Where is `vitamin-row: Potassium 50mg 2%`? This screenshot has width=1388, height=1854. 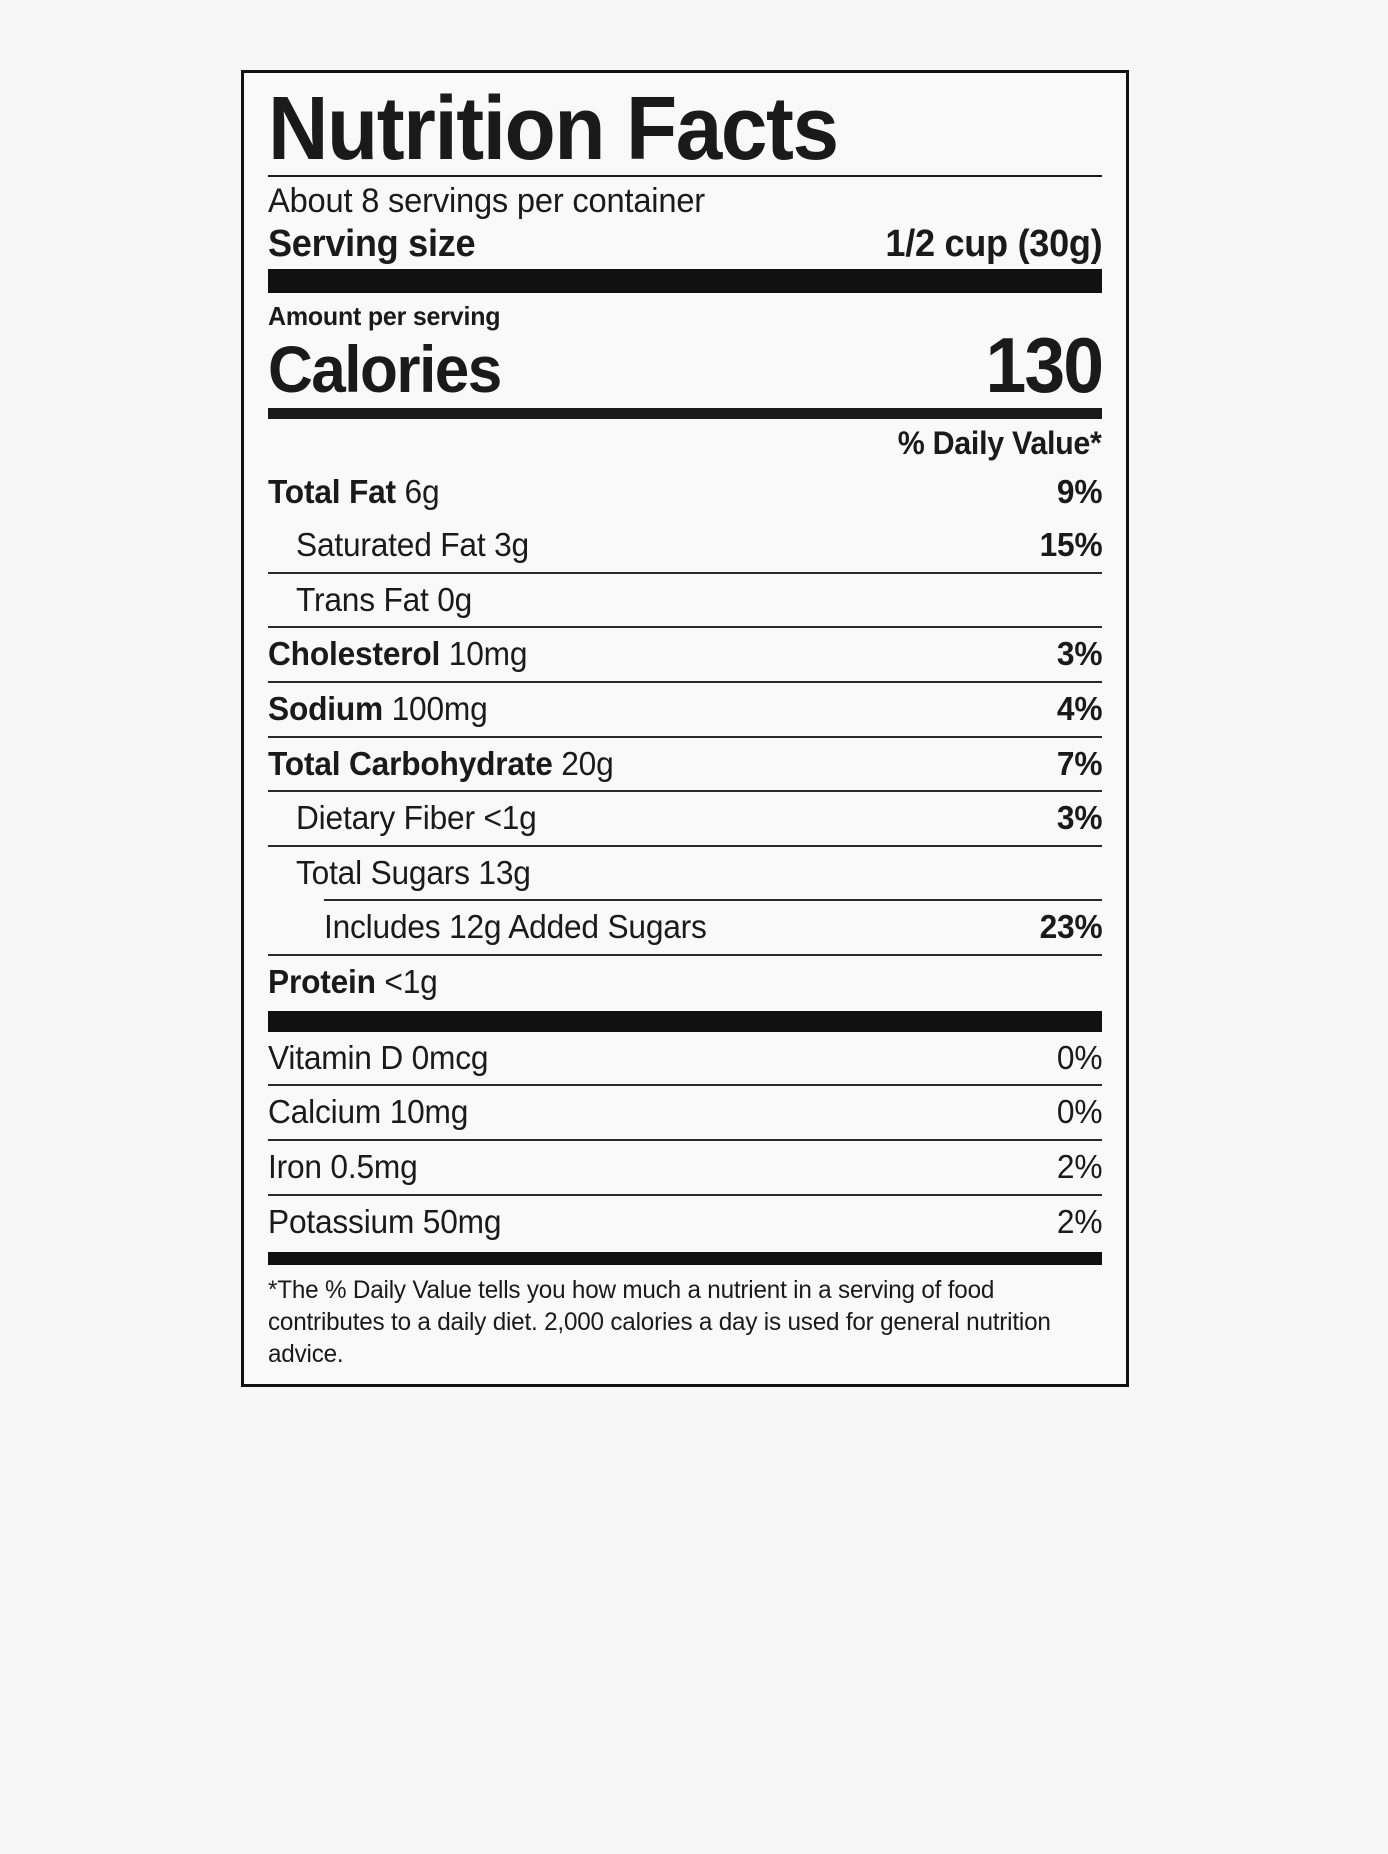
vitamin-row: Potassium 50mg 2% is located at coordinates (685, 1222).